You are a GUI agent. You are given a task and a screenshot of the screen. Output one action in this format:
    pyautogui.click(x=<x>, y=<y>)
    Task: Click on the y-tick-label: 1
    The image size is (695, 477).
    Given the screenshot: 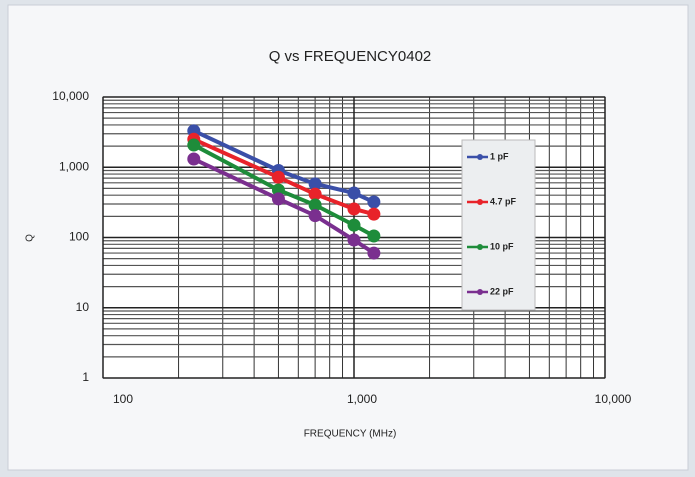 What is the action you would take?
    pyautogui.click(x=85, y=377)
    